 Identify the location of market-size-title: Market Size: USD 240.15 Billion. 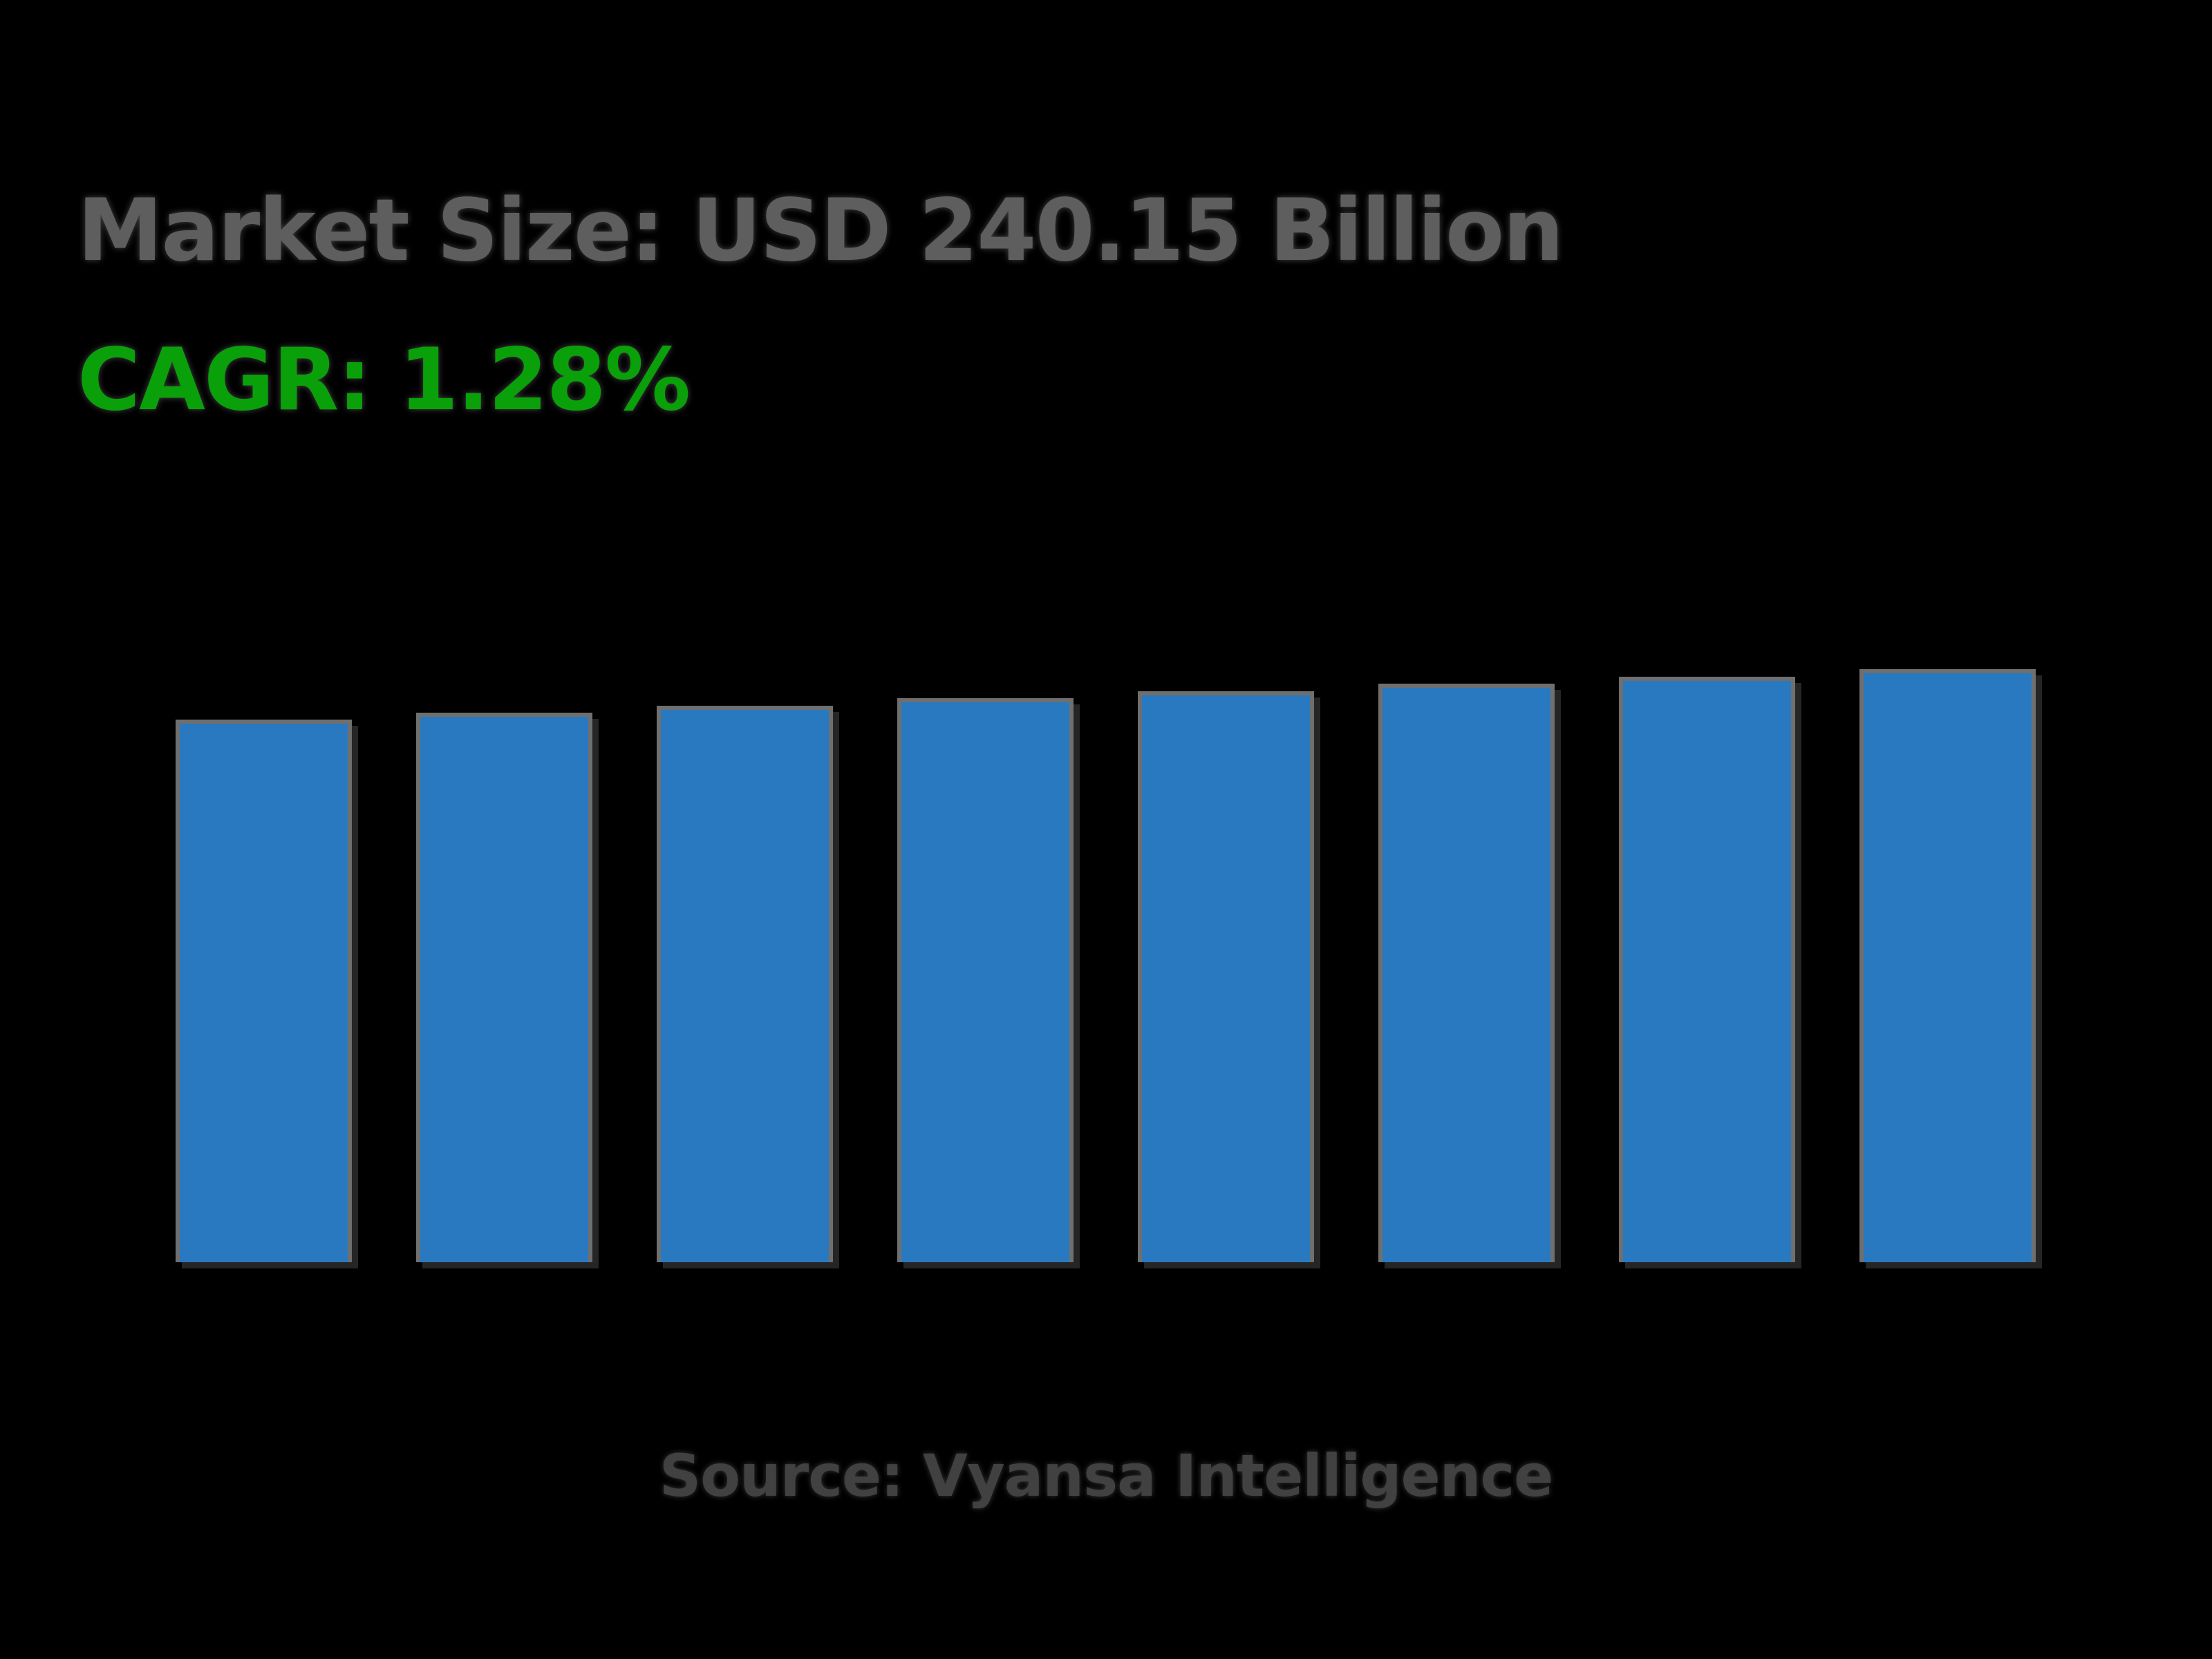
(821, 231).